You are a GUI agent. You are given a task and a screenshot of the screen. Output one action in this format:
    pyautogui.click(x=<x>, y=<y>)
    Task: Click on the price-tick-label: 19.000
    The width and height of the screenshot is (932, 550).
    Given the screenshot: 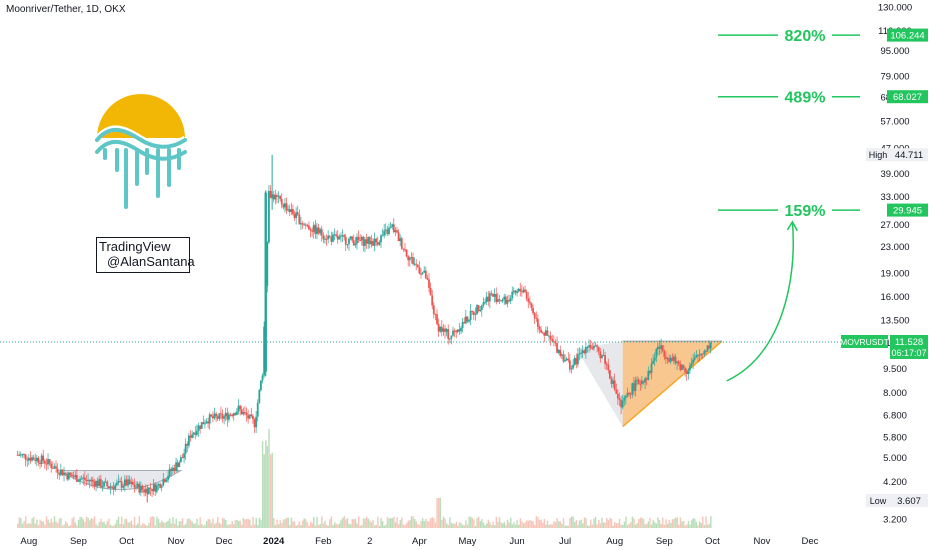 What is the action you would take?
    pyautogui.click(x=894, y=273)
    